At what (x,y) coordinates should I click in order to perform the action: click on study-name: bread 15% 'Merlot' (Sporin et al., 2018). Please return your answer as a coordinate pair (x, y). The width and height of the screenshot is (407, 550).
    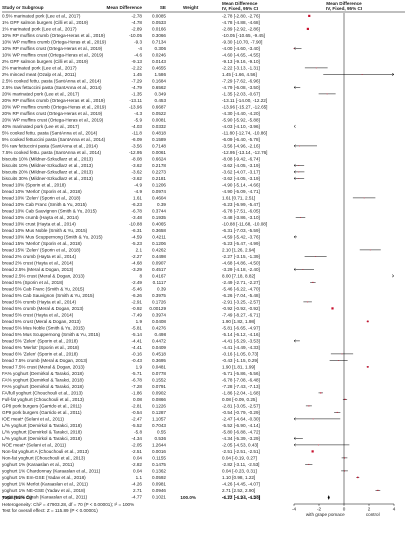
    Looking at the image, I should click on (42, 243).